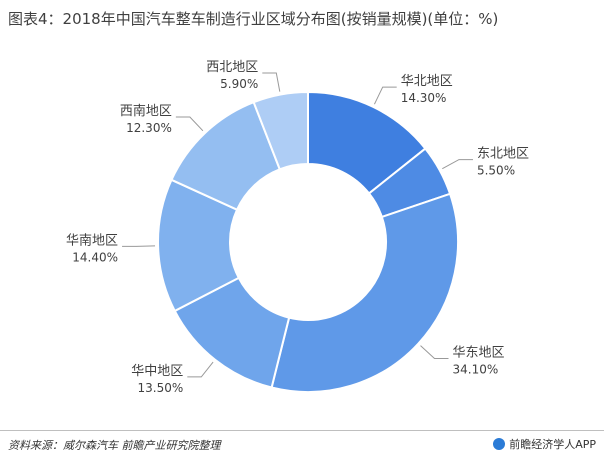 The height and width of the screenshot is (463, 604). What do you see at coordinates (239, 84) in the screenshot?
I see `value-label-6: 5.90%` at bounding box center [239, 84].